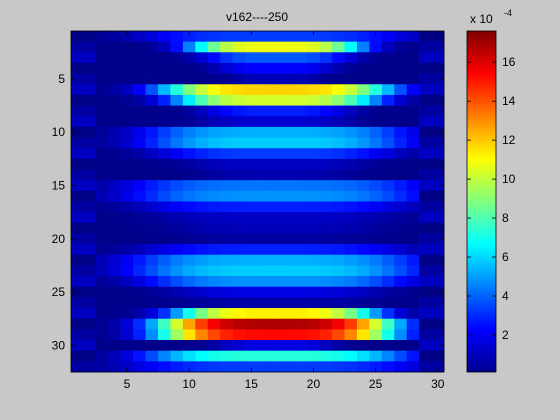 Image resolution: width=560 pixels, height=420 pixels. Describe the element at coordinates (509, 140) in the screenshot. I see `colorbar-tick-label: 12` at that location.